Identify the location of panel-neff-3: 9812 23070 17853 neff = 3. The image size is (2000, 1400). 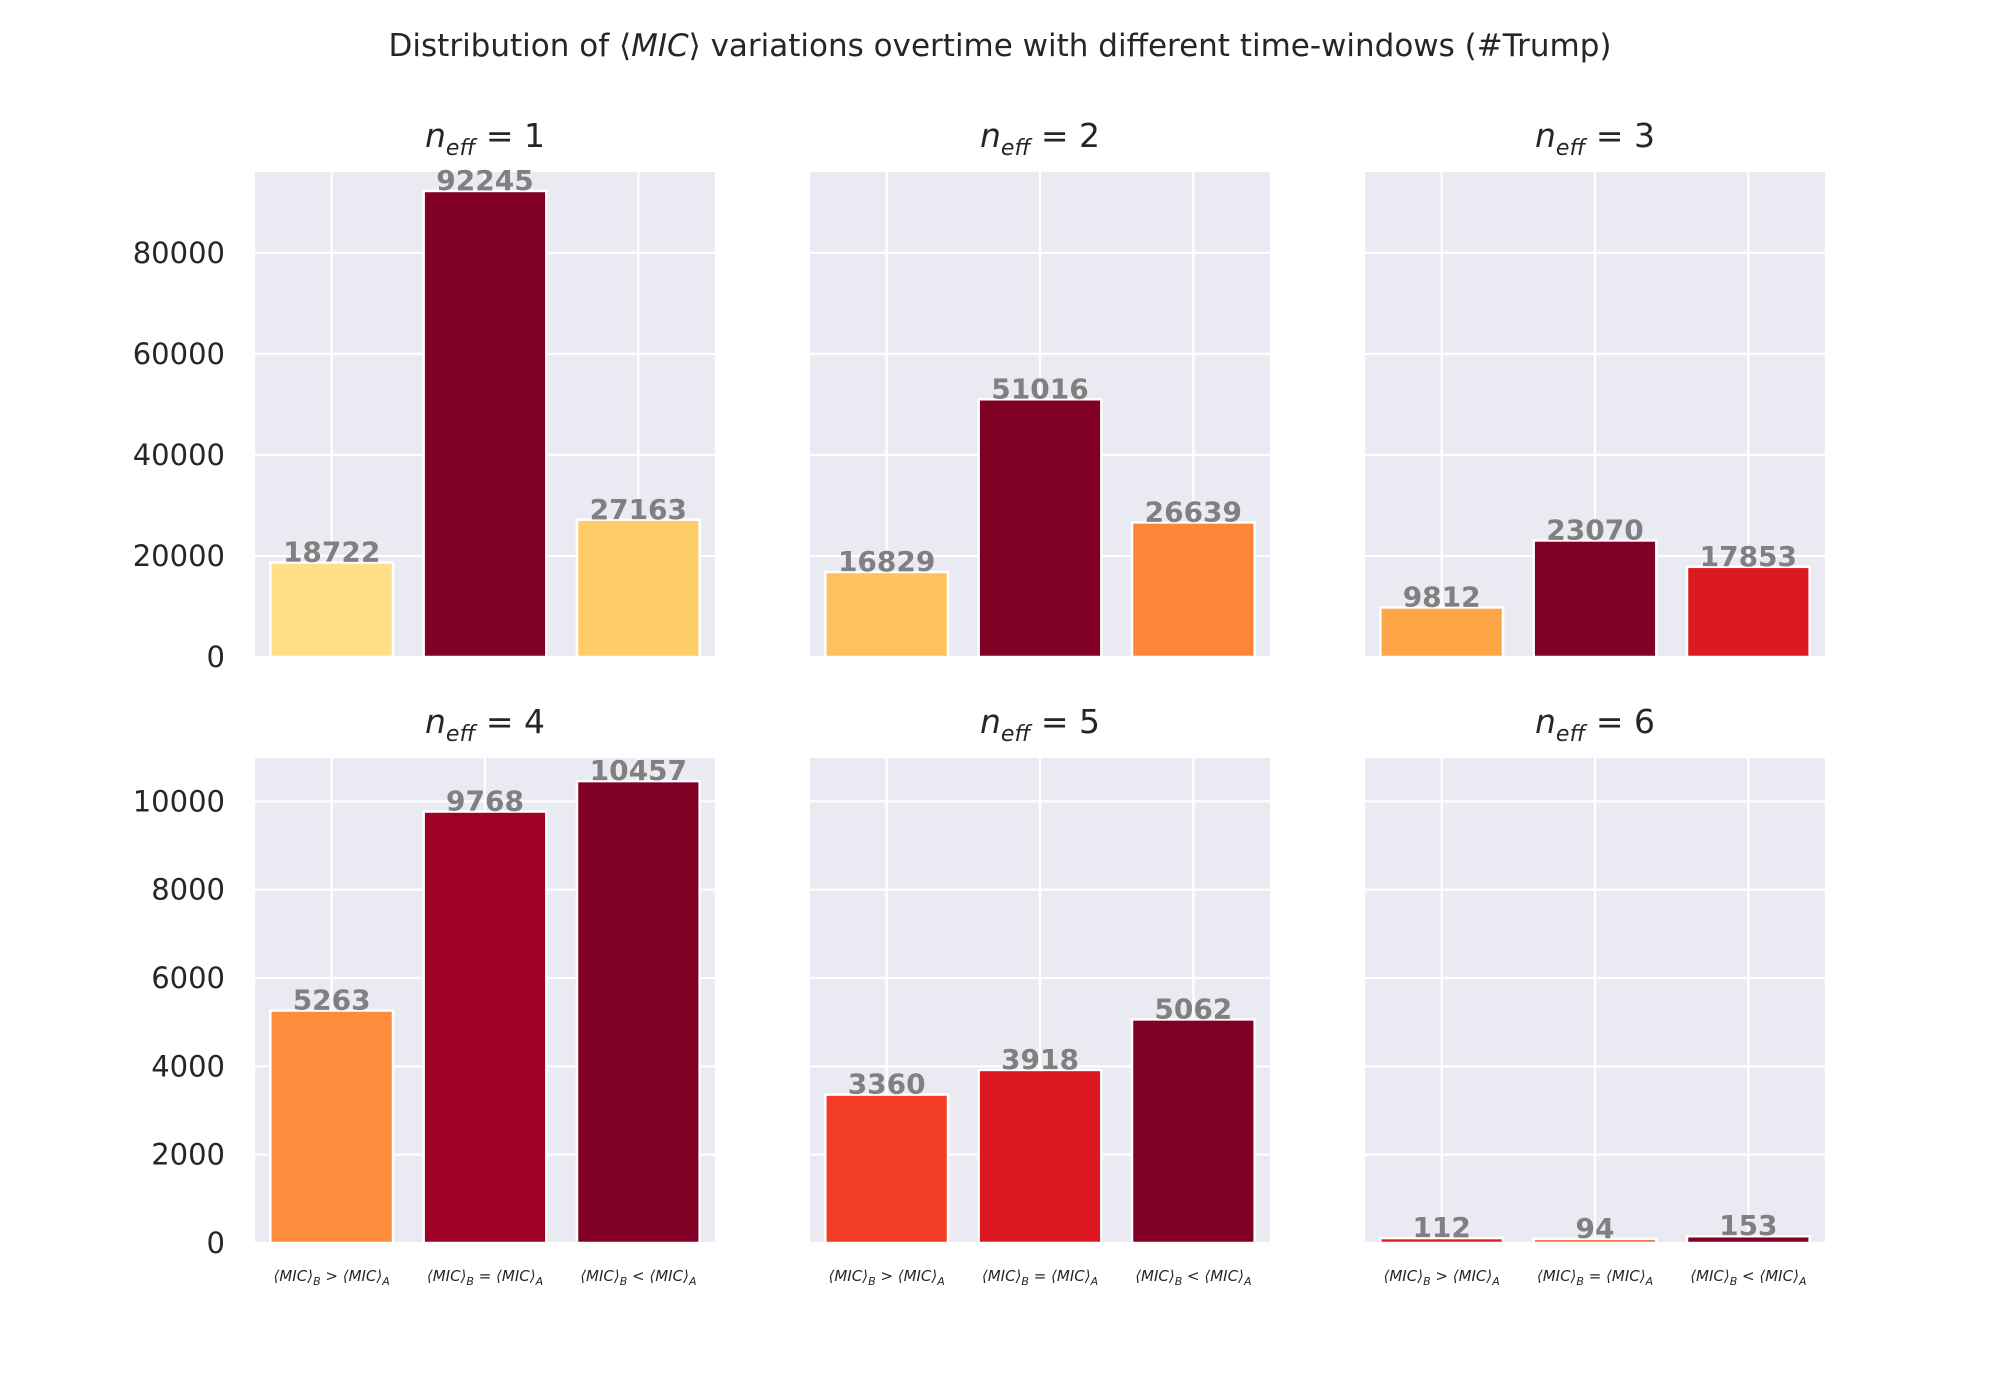
(1595, 387).